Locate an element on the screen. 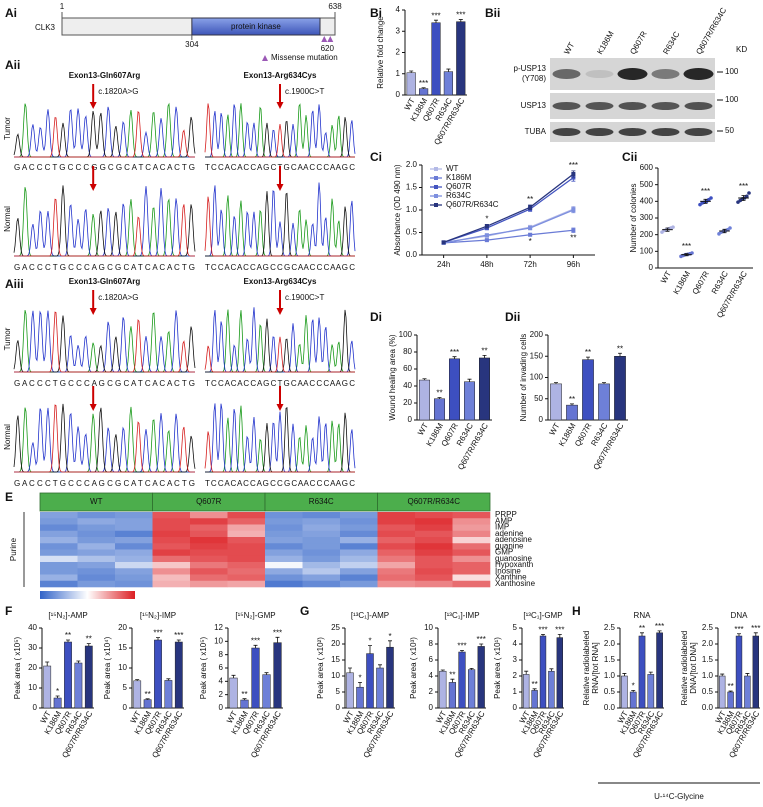 Image resolution: width=763 pixels, height=807 pixels. row-label: GMP is located at coordinates (504, 552).